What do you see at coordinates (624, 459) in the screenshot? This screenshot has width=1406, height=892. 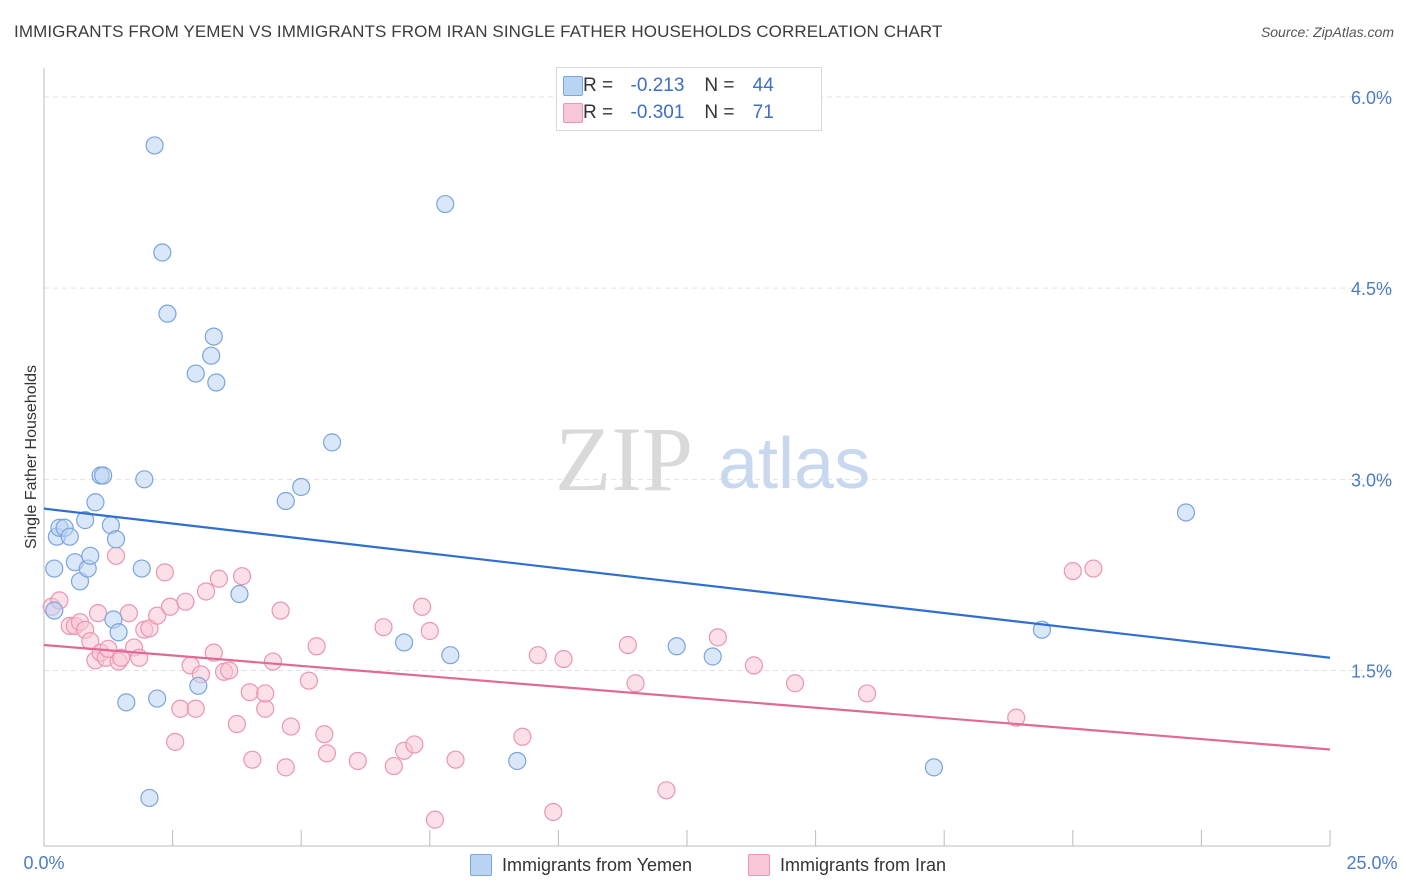 I see `watermark-zip: ZIP` at bounding box center [624, 459].